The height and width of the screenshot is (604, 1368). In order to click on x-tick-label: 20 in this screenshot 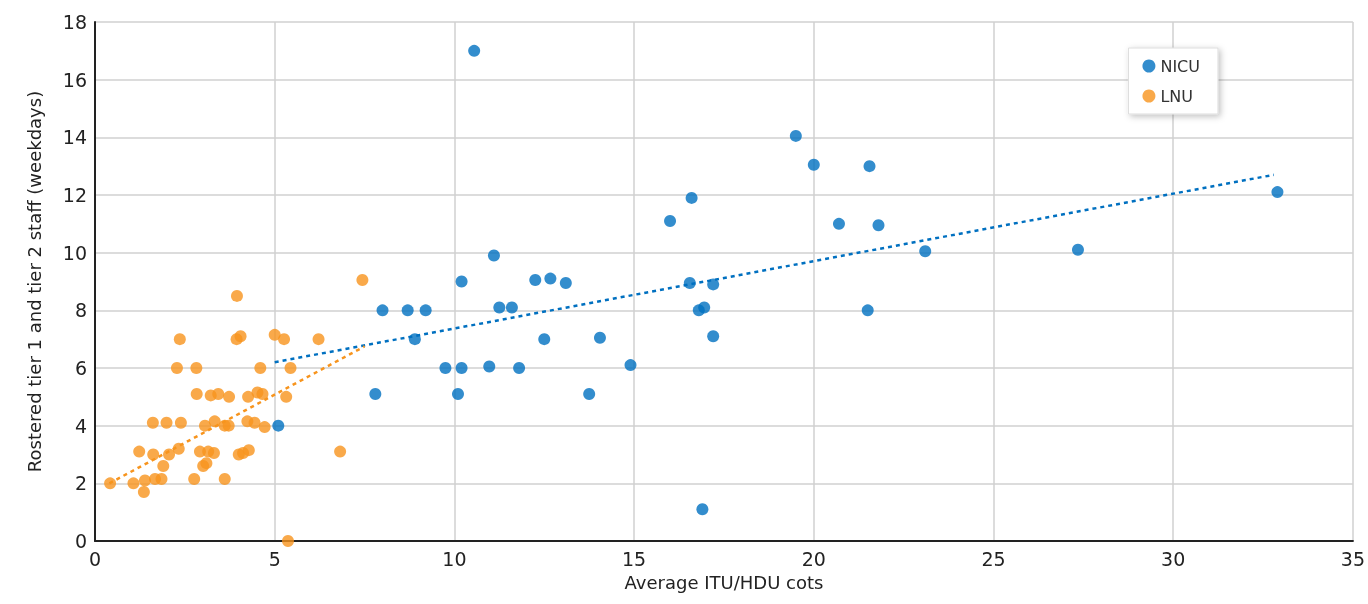, I will do `click(813, 558)`.